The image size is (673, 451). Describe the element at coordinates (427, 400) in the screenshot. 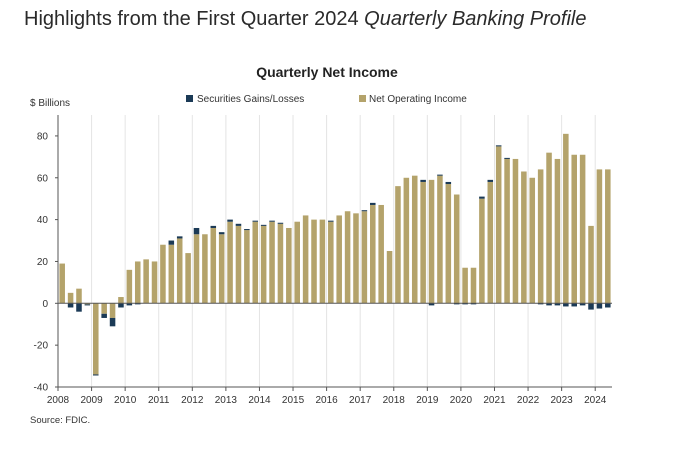

I see `x-tick-label: 2019` at that location.